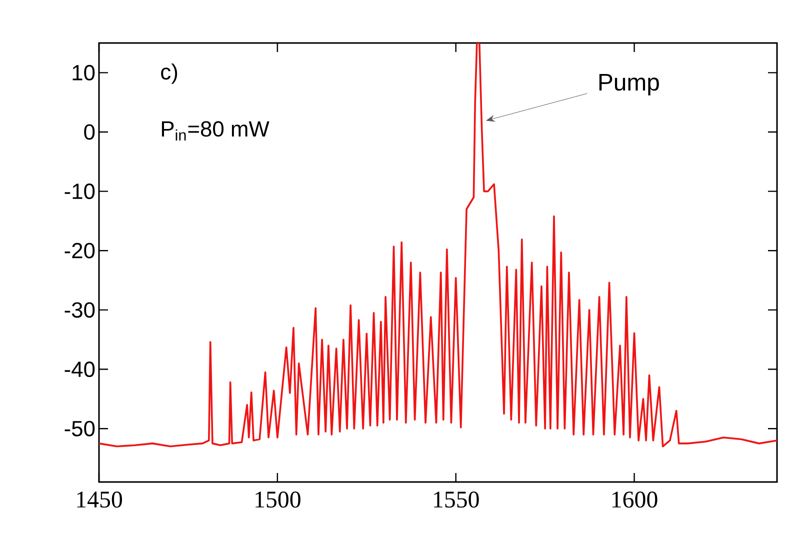  What do you see at coordinates (278, 500) in the screenshot?
I see `x-tick-label: 1500` at bounding box center [278, 500].